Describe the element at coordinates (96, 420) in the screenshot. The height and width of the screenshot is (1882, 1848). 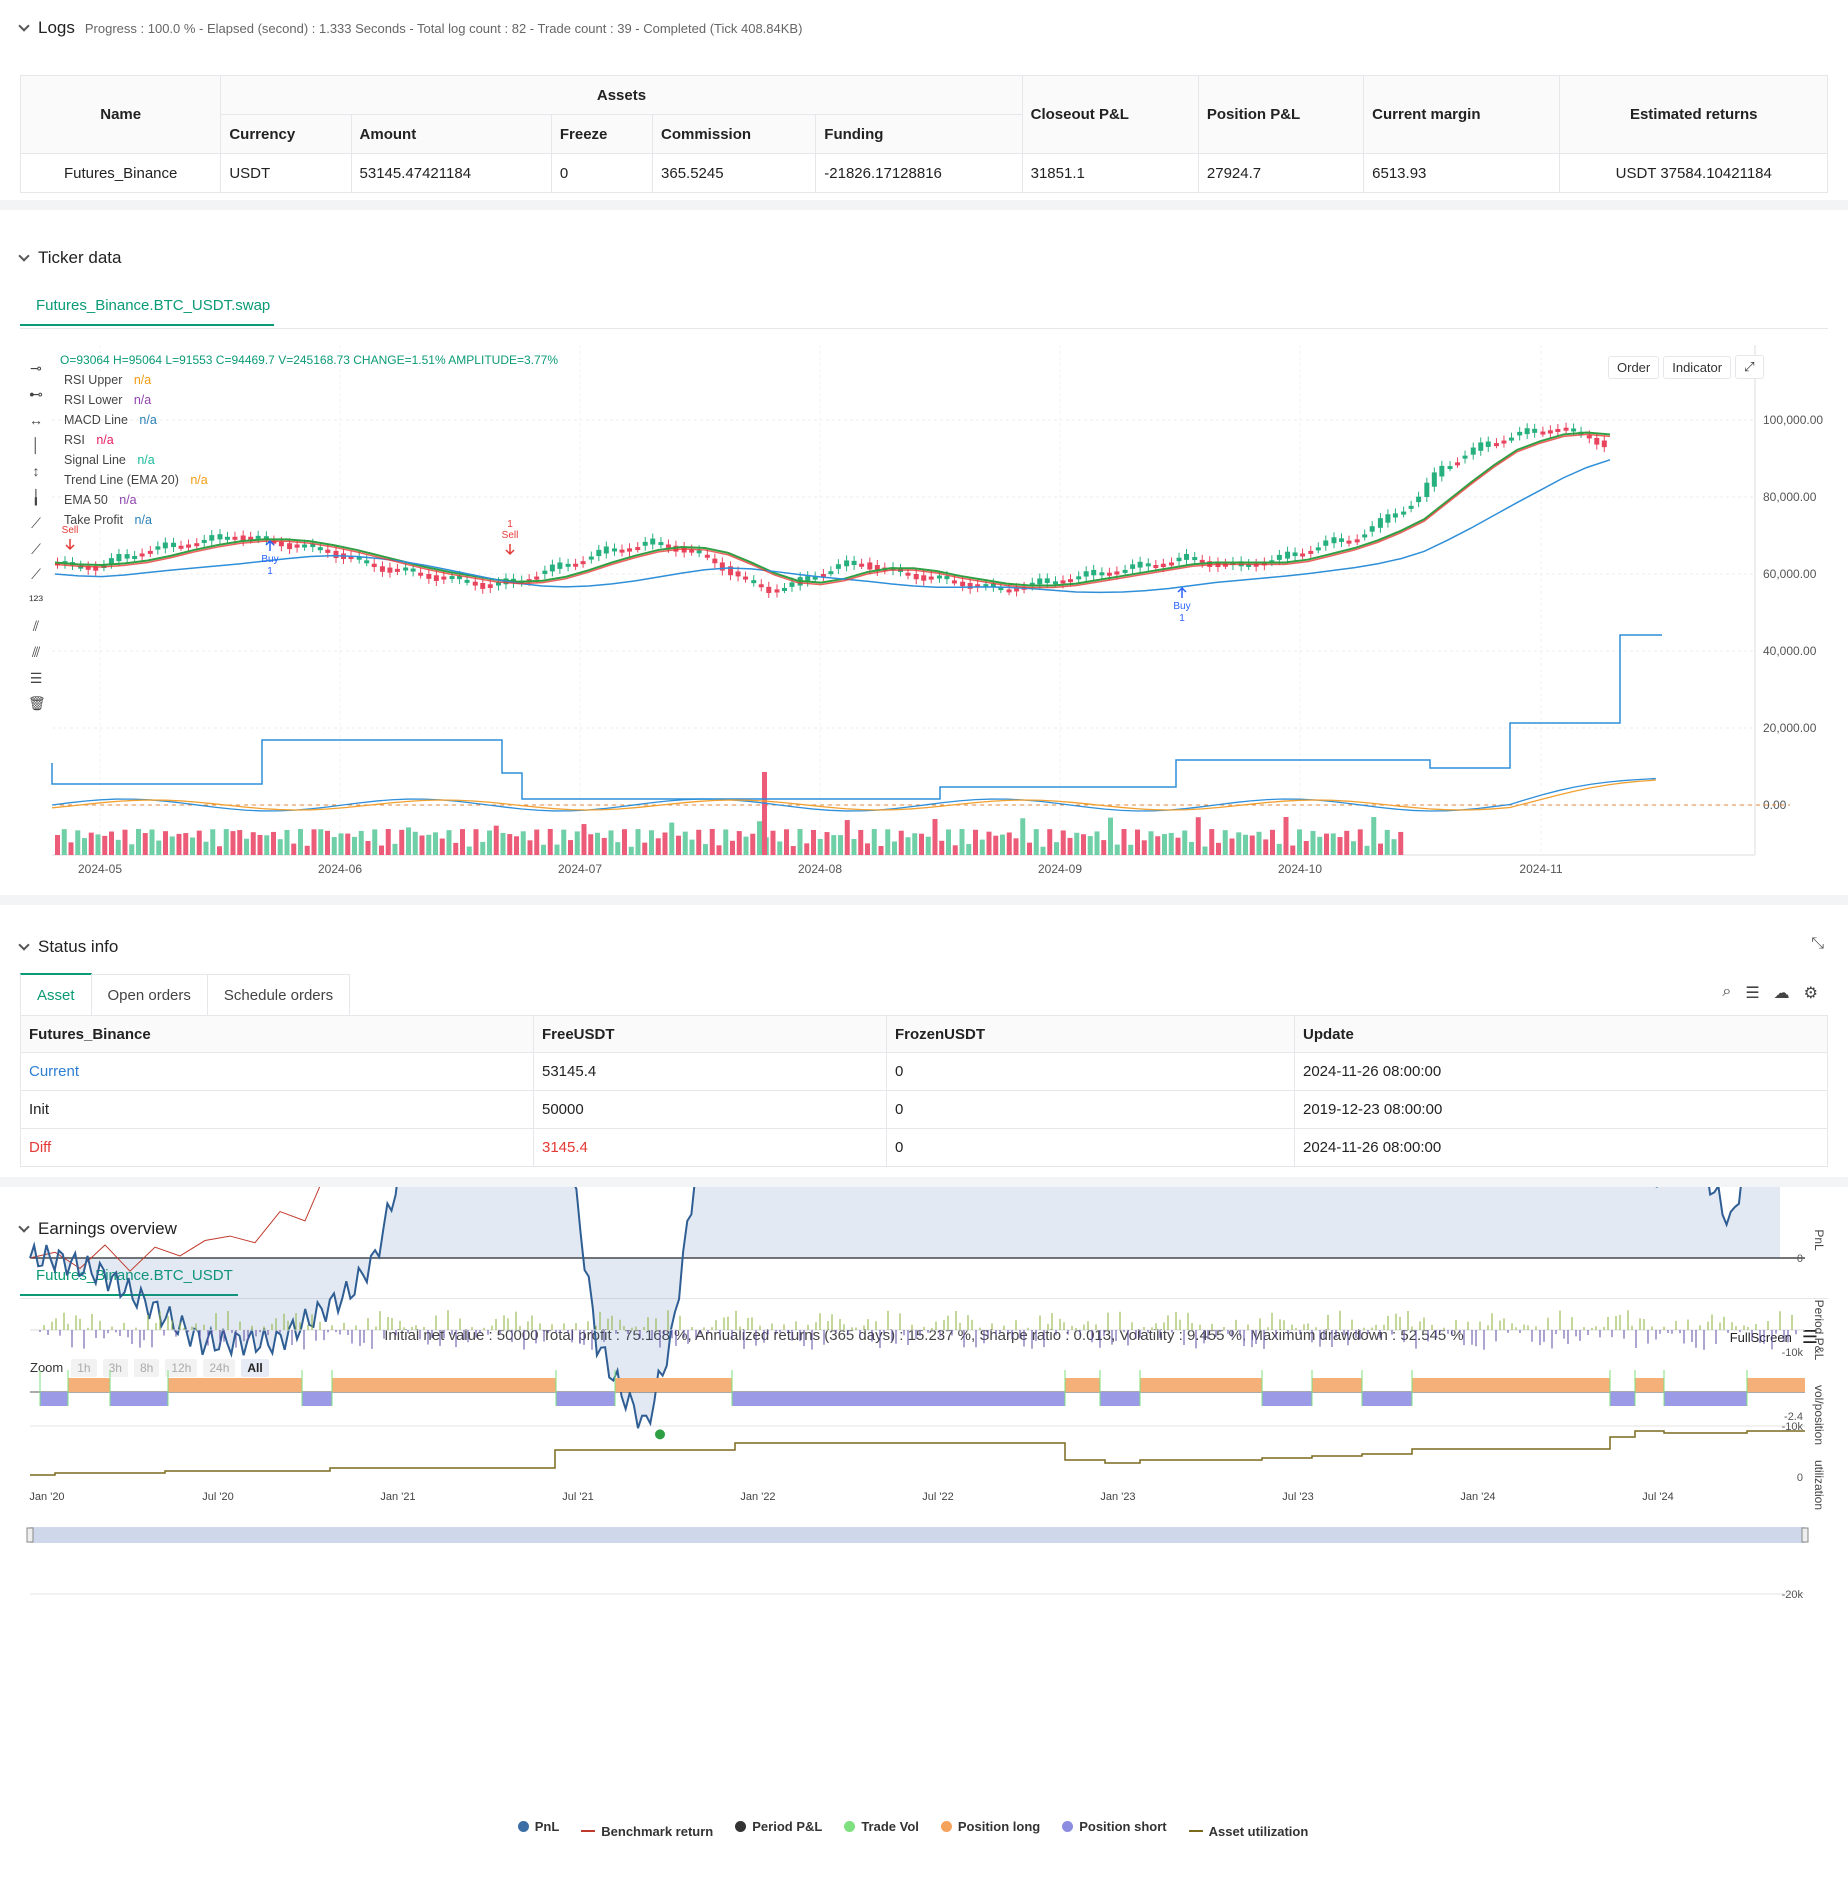
I see `indicator-name: MACD Line` at that location.